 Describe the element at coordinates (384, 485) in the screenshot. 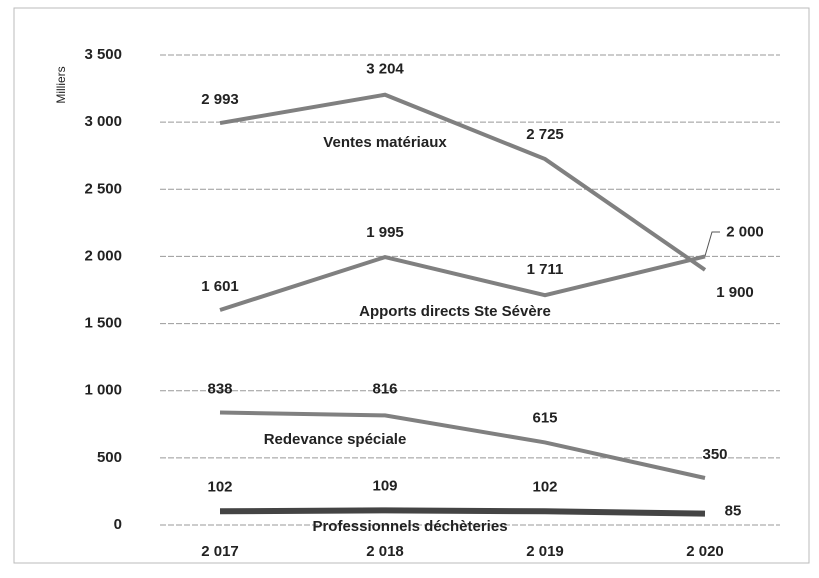

I see `data-label: 109` at that location.